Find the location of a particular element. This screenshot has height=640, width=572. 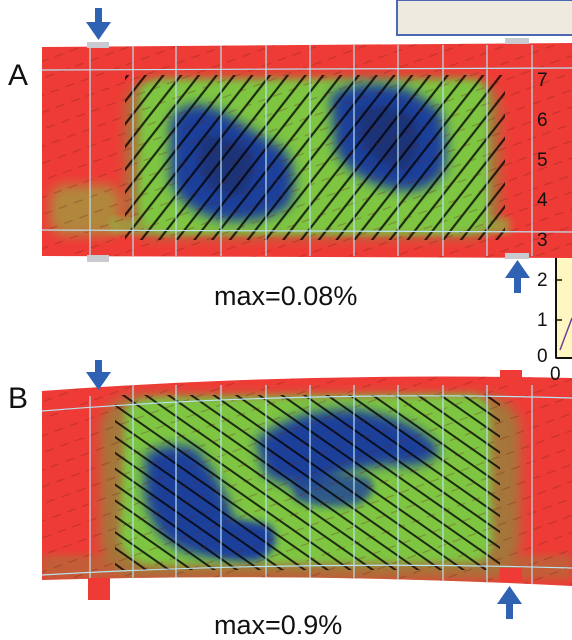

inset-ytick-3: 3 is located at coordinates (542, 240).